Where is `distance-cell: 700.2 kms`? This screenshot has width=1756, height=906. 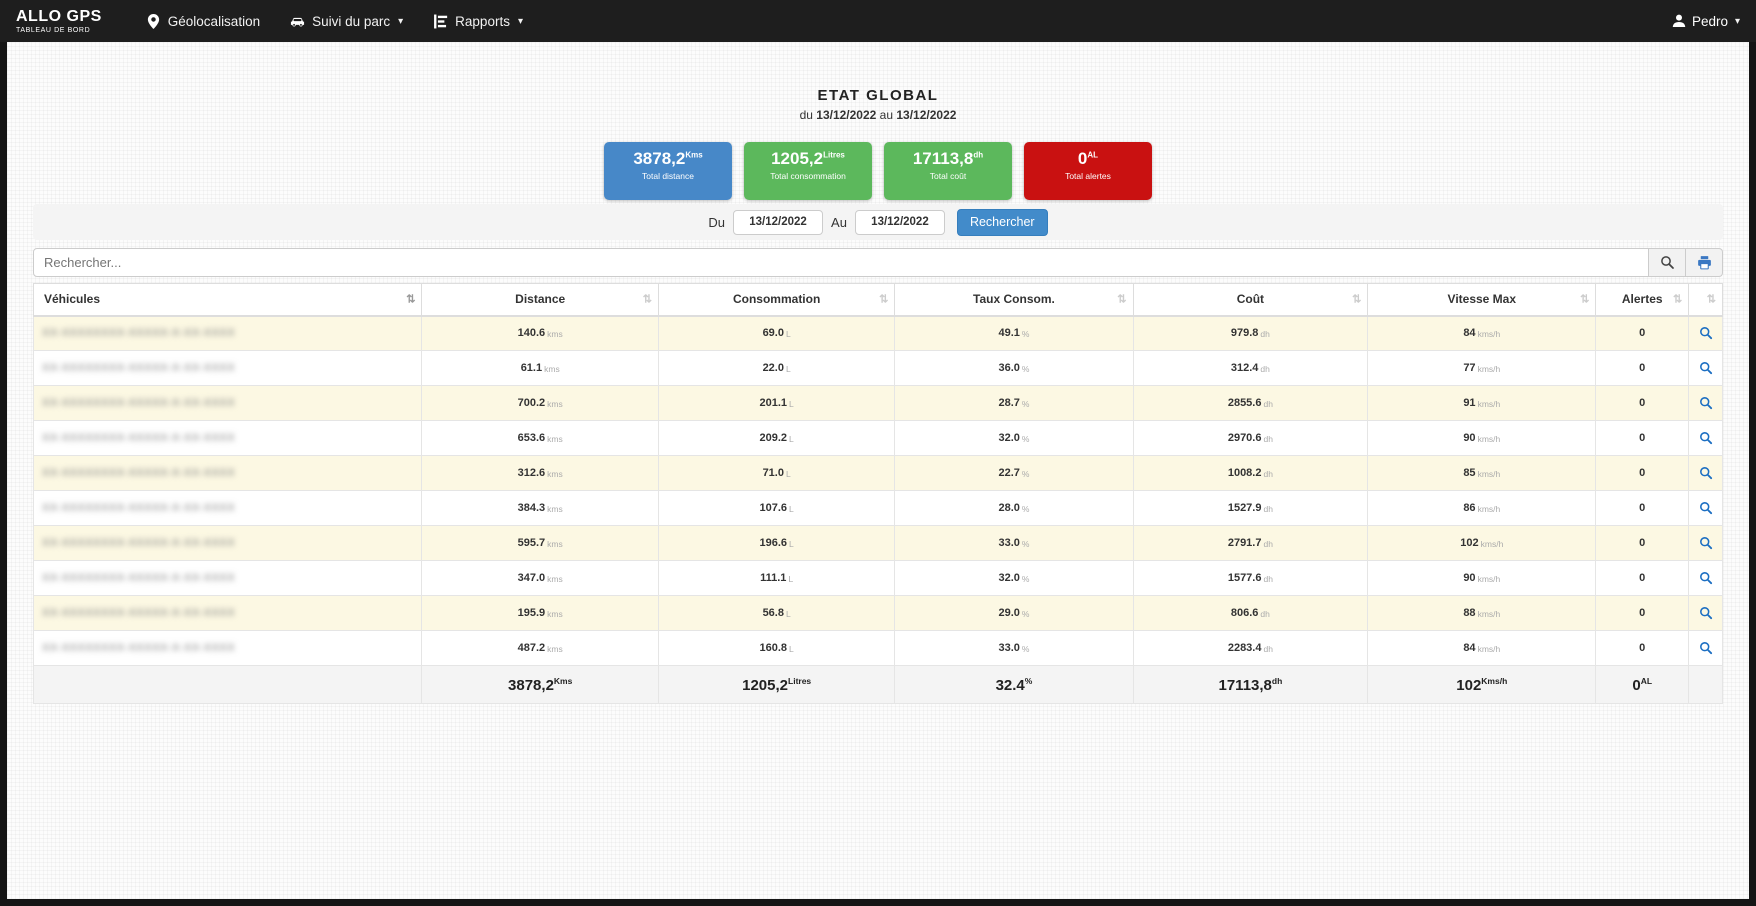
distance-cell: 700.2 kms is located at coordinates (540, 403).